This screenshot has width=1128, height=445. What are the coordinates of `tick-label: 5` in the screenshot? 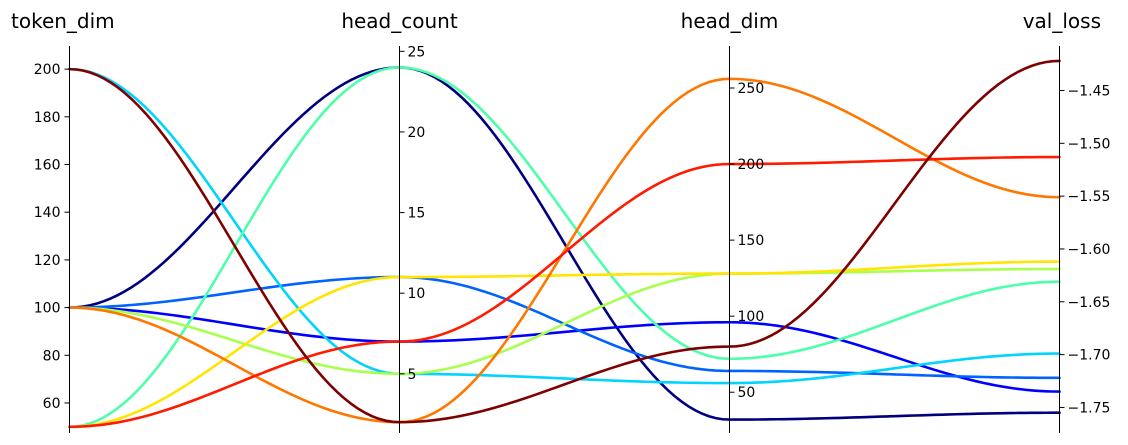 It's located at (412, 375).